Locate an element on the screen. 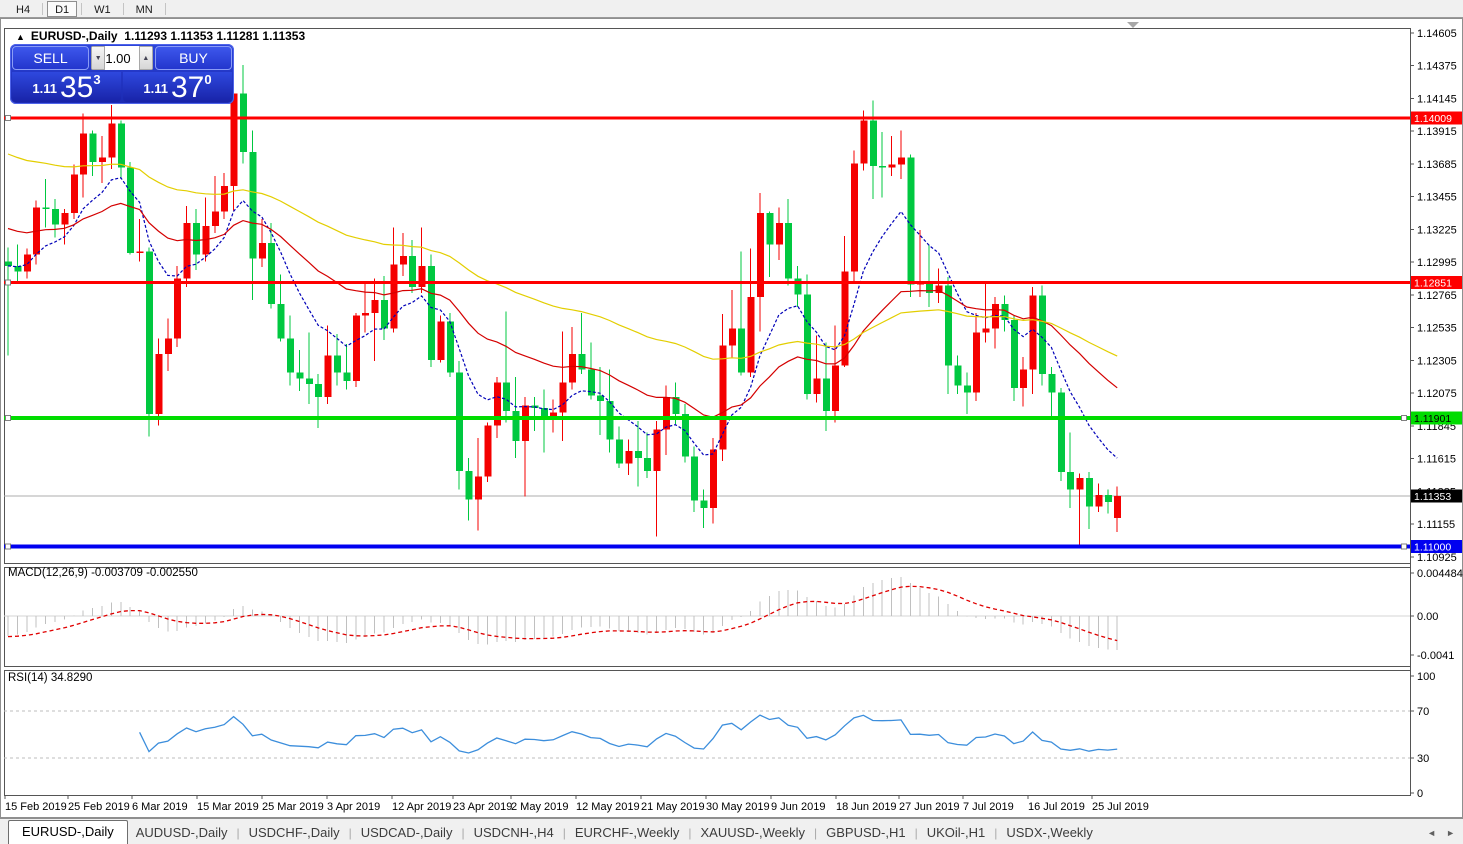 This screenshot has width=1463, height=844. timeframe-button-w1: W1 is located at coordinates (102, 9).